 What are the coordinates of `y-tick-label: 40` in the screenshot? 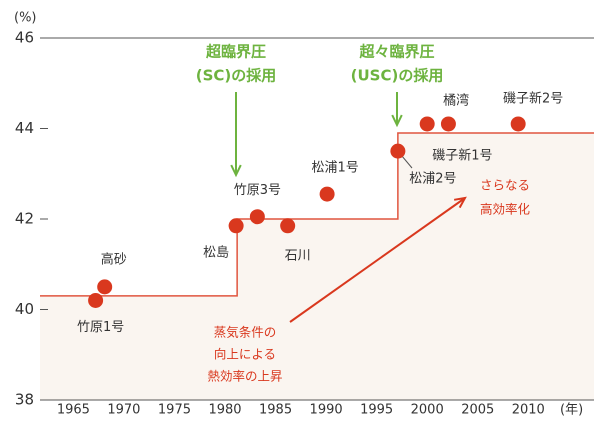 It's located at (24, 309).